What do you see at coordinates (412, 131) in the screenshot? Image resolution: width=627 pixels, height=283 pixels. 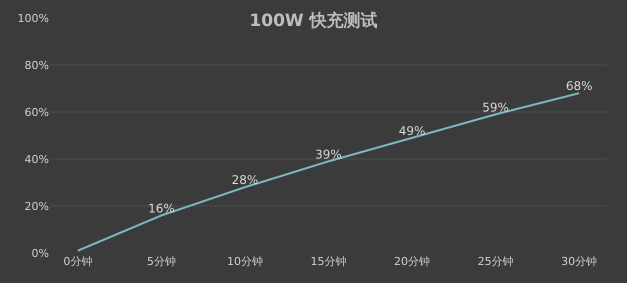 I see `data-label: 49%` at bounding box center [412, 131].